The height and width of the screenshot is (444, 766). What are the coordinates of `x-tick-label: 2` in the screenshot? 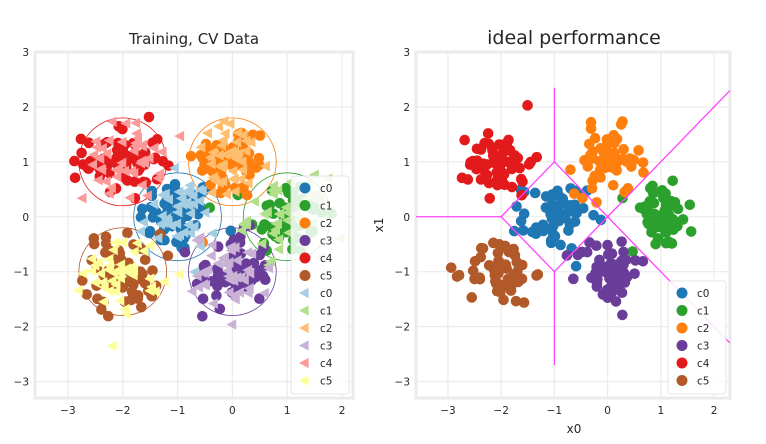 It's located at (714, 411).